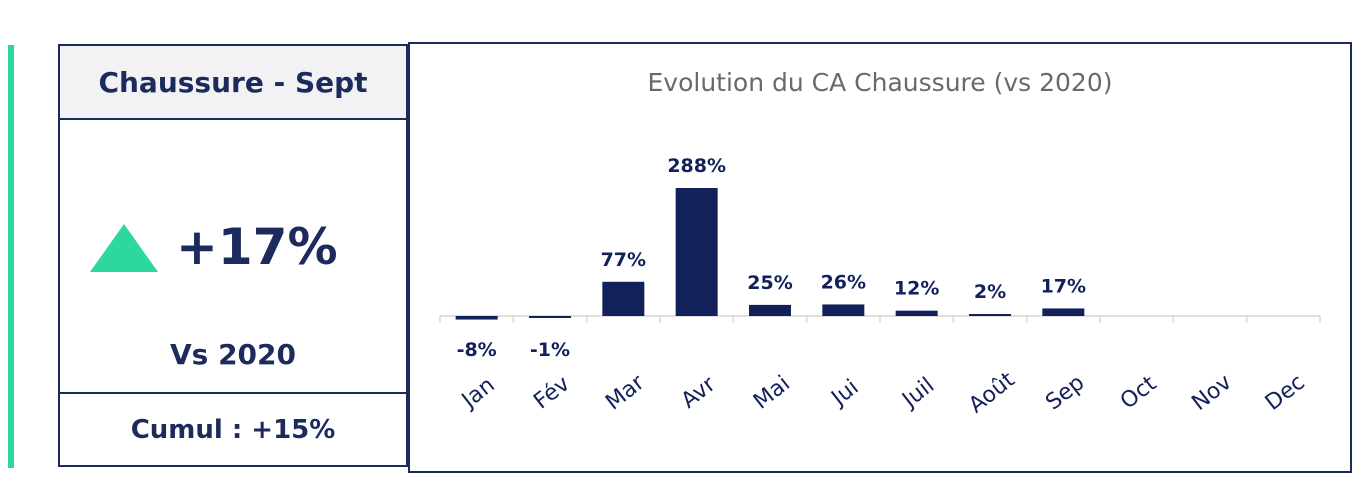  What do you see at coordinates (772, 392) in the screenshot?
I see `x-tick-label-4: Mai` at bounding box center [772, 392].